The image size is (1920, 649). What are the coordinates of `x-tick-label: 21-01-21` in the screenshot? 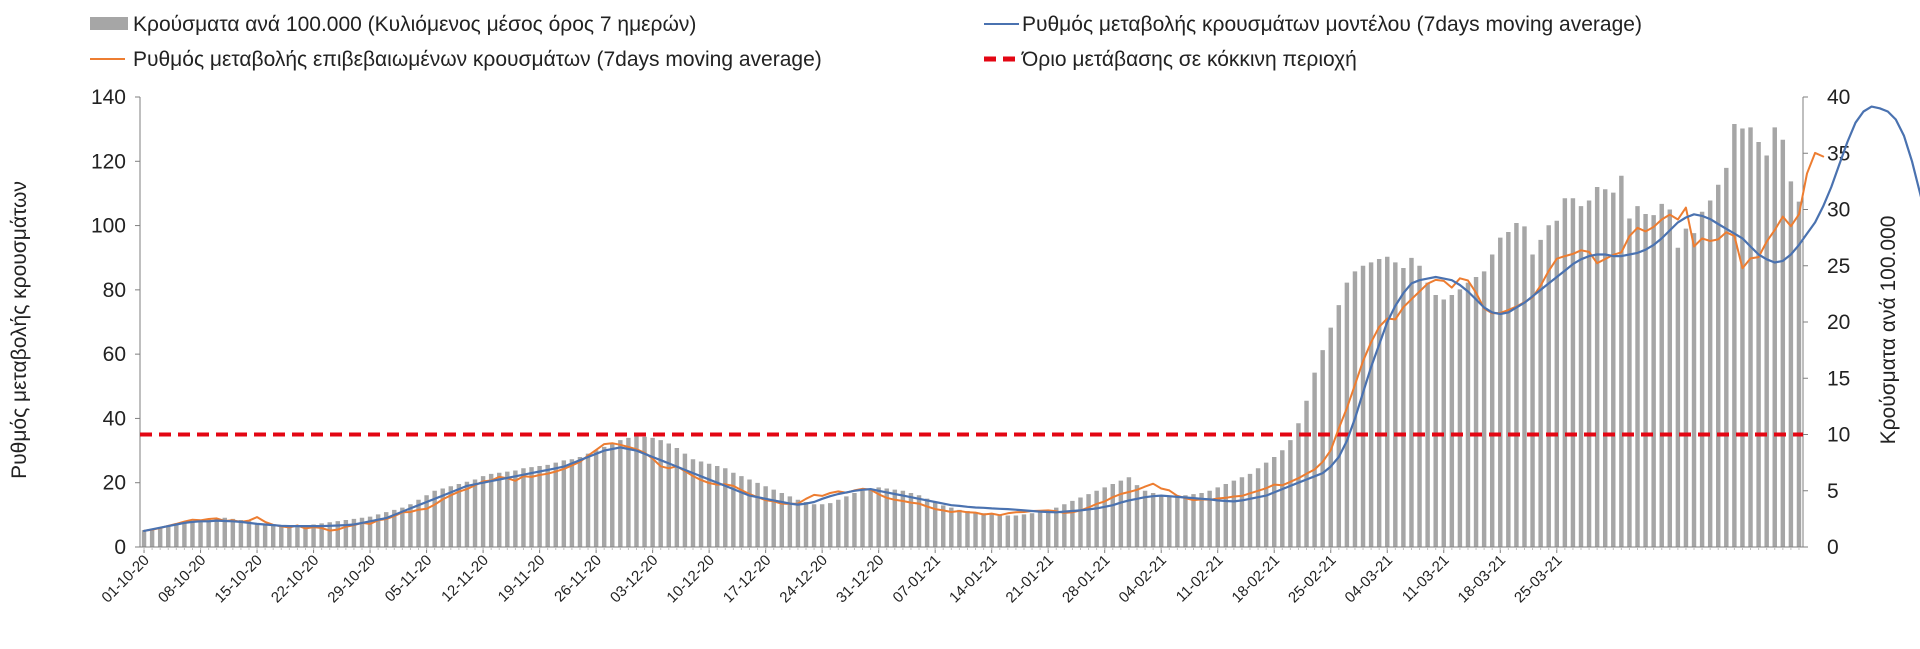 It's located at (1030, 579).